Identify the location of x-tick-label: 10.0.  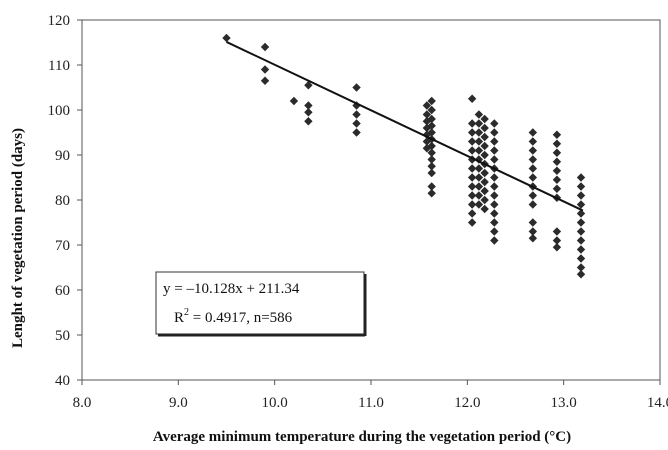
(275, 403).